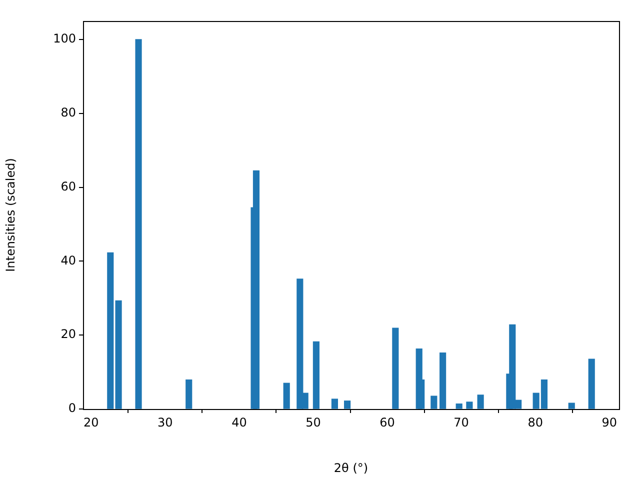  I want to click on x-tick-label: 50, so click(313, 422).